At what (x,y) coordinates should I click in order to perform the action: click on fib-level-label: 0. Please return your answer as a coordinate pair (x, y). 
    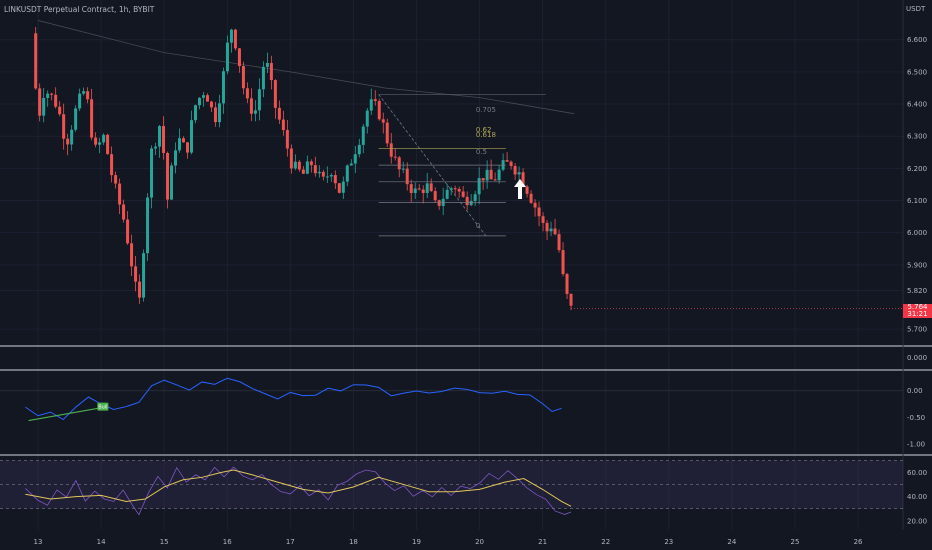
    Looking at the image, I should click on (478, 226).